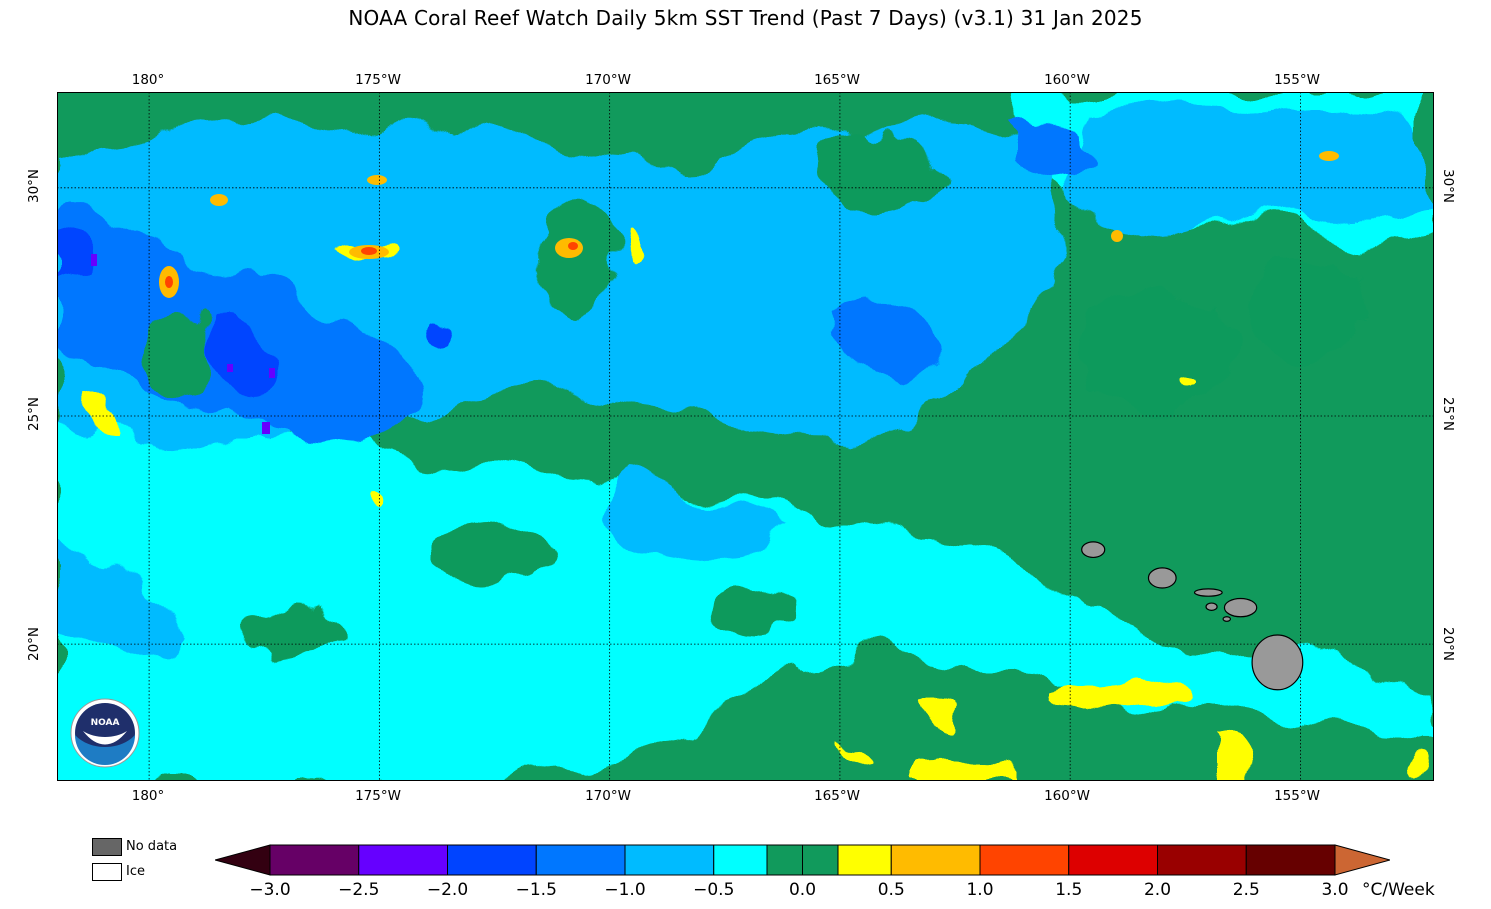 The width and height of the screenshot is (1491, 909). I want to click on ice-label: Ice, so click(135, 871).